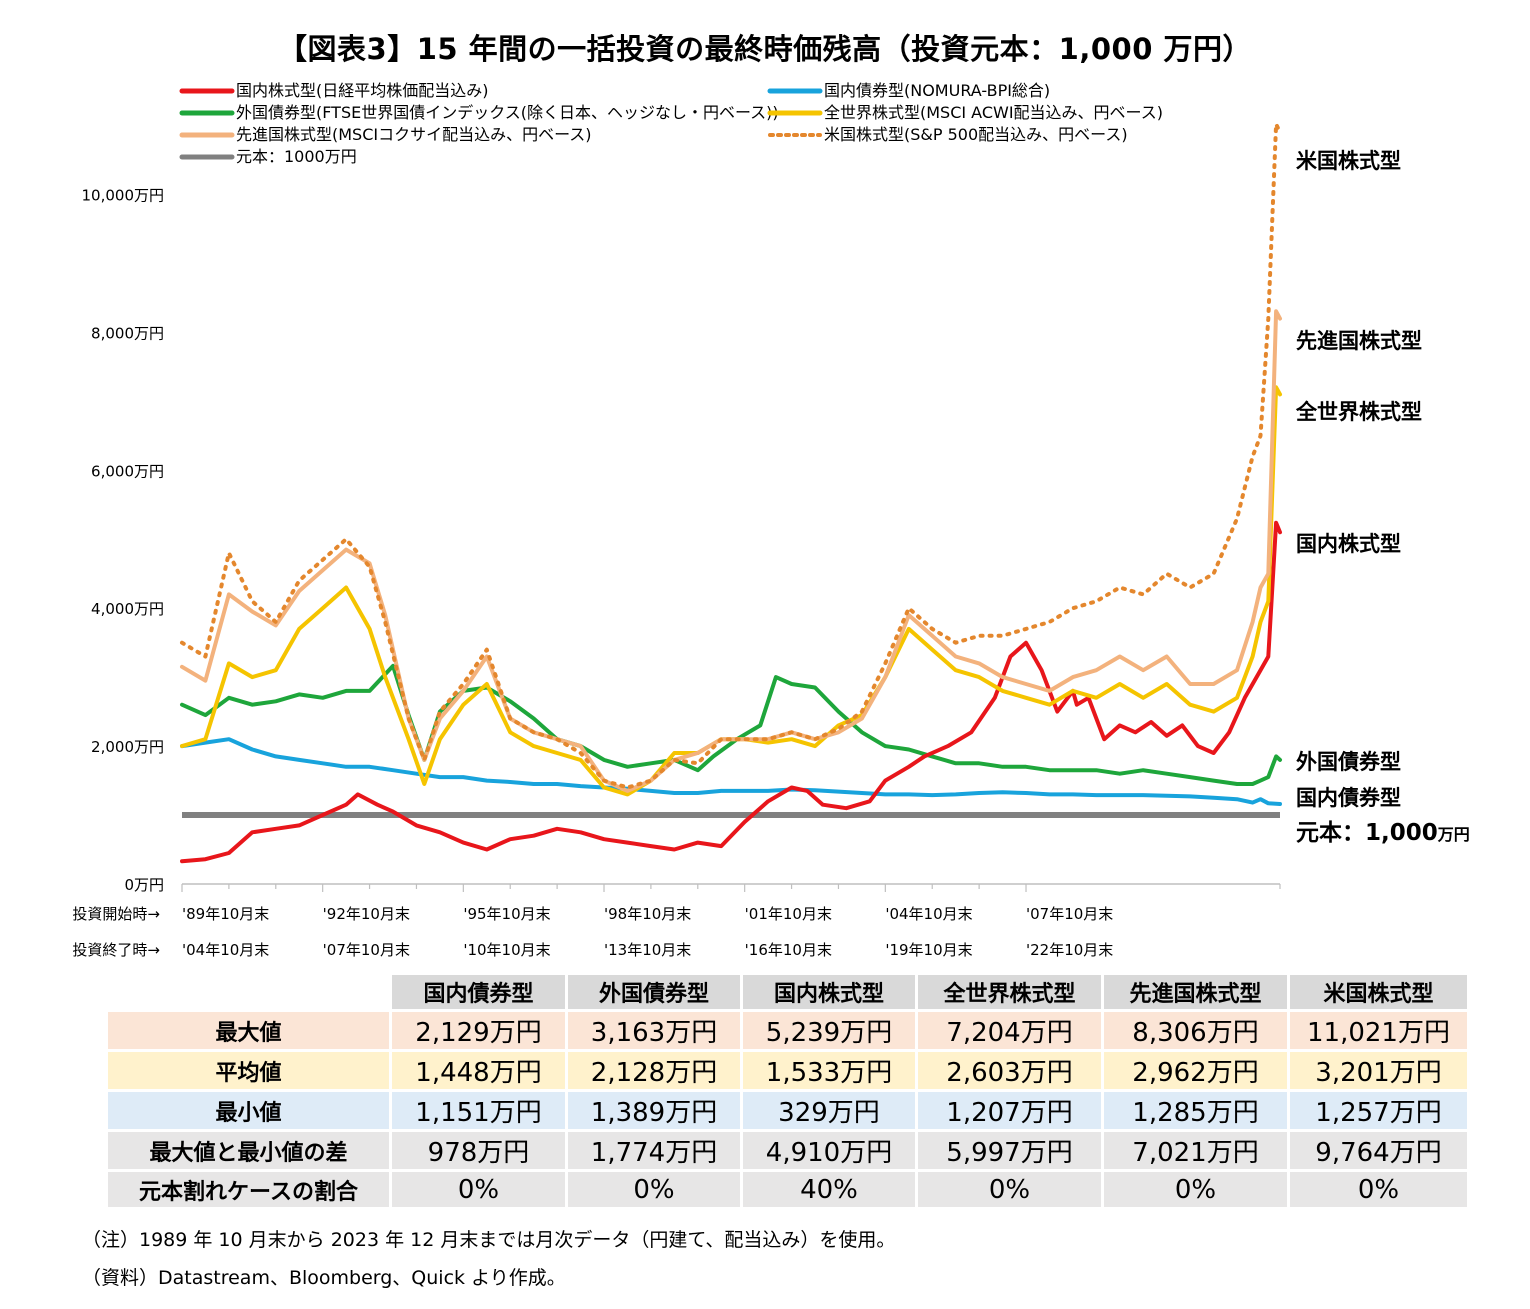 The width and height of the screenshot is (1530, 1309). Describe the element at coordinates (829, 992) in the screenshot. I see `col-header-domestic-equity: 国内株式型` at that location.